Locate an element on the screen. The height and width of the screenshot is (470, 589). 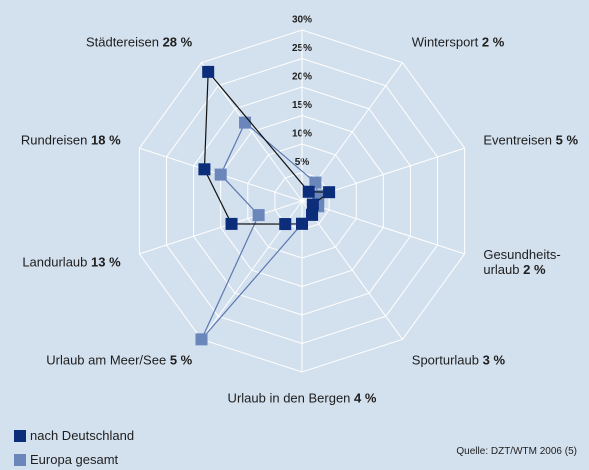
category-name: Eventreisen is located at coordinates (517, 140).